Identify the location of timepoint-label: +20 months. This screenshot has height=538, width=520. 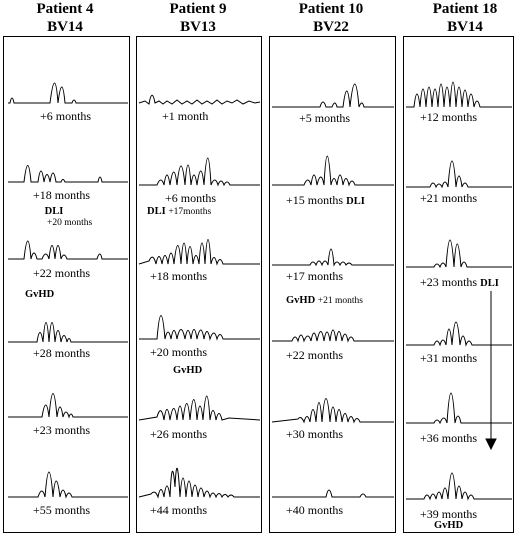
(179, 352).